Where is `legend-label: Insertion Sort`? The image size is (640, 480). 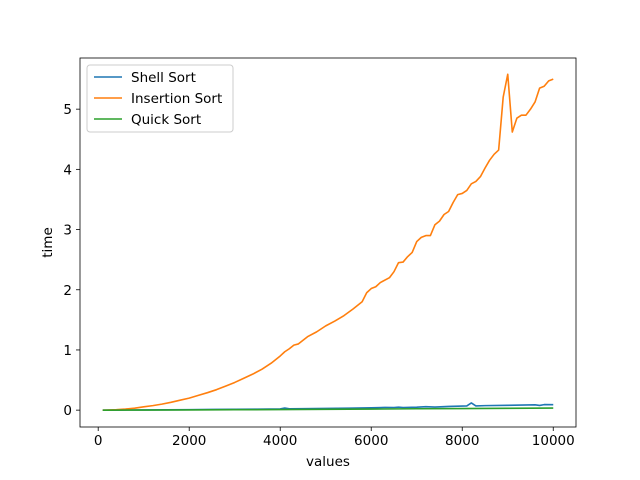
legend-label: Insertion Sort is located at coordinates (176, 99).